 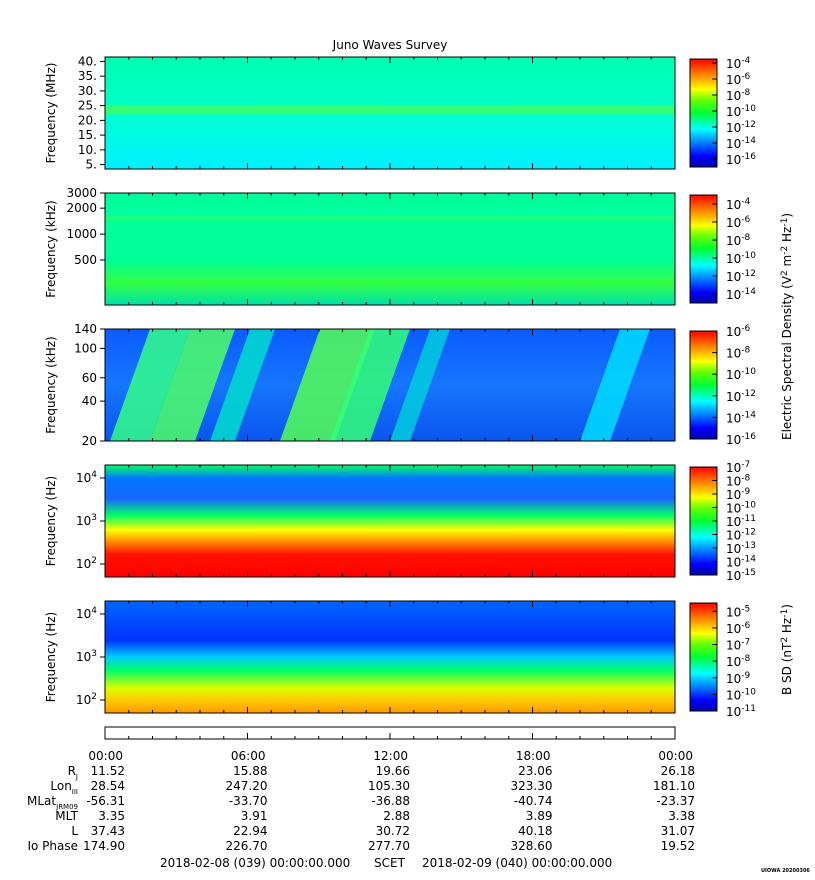 What do you see at coordinates (681, 816) in the screenshot?
I see `ephemeris-value: 3.38` at bounding box center [681, 816].